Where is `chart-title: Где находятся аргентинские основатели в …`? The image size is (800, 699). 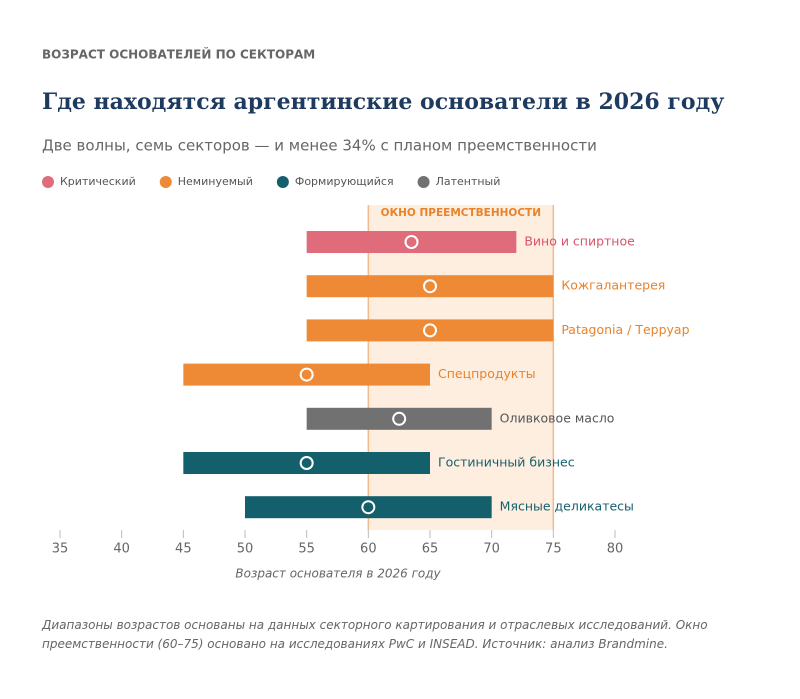
chart-title: Где находятся аргентинские основатели в … is located at coordinates (383, 102).